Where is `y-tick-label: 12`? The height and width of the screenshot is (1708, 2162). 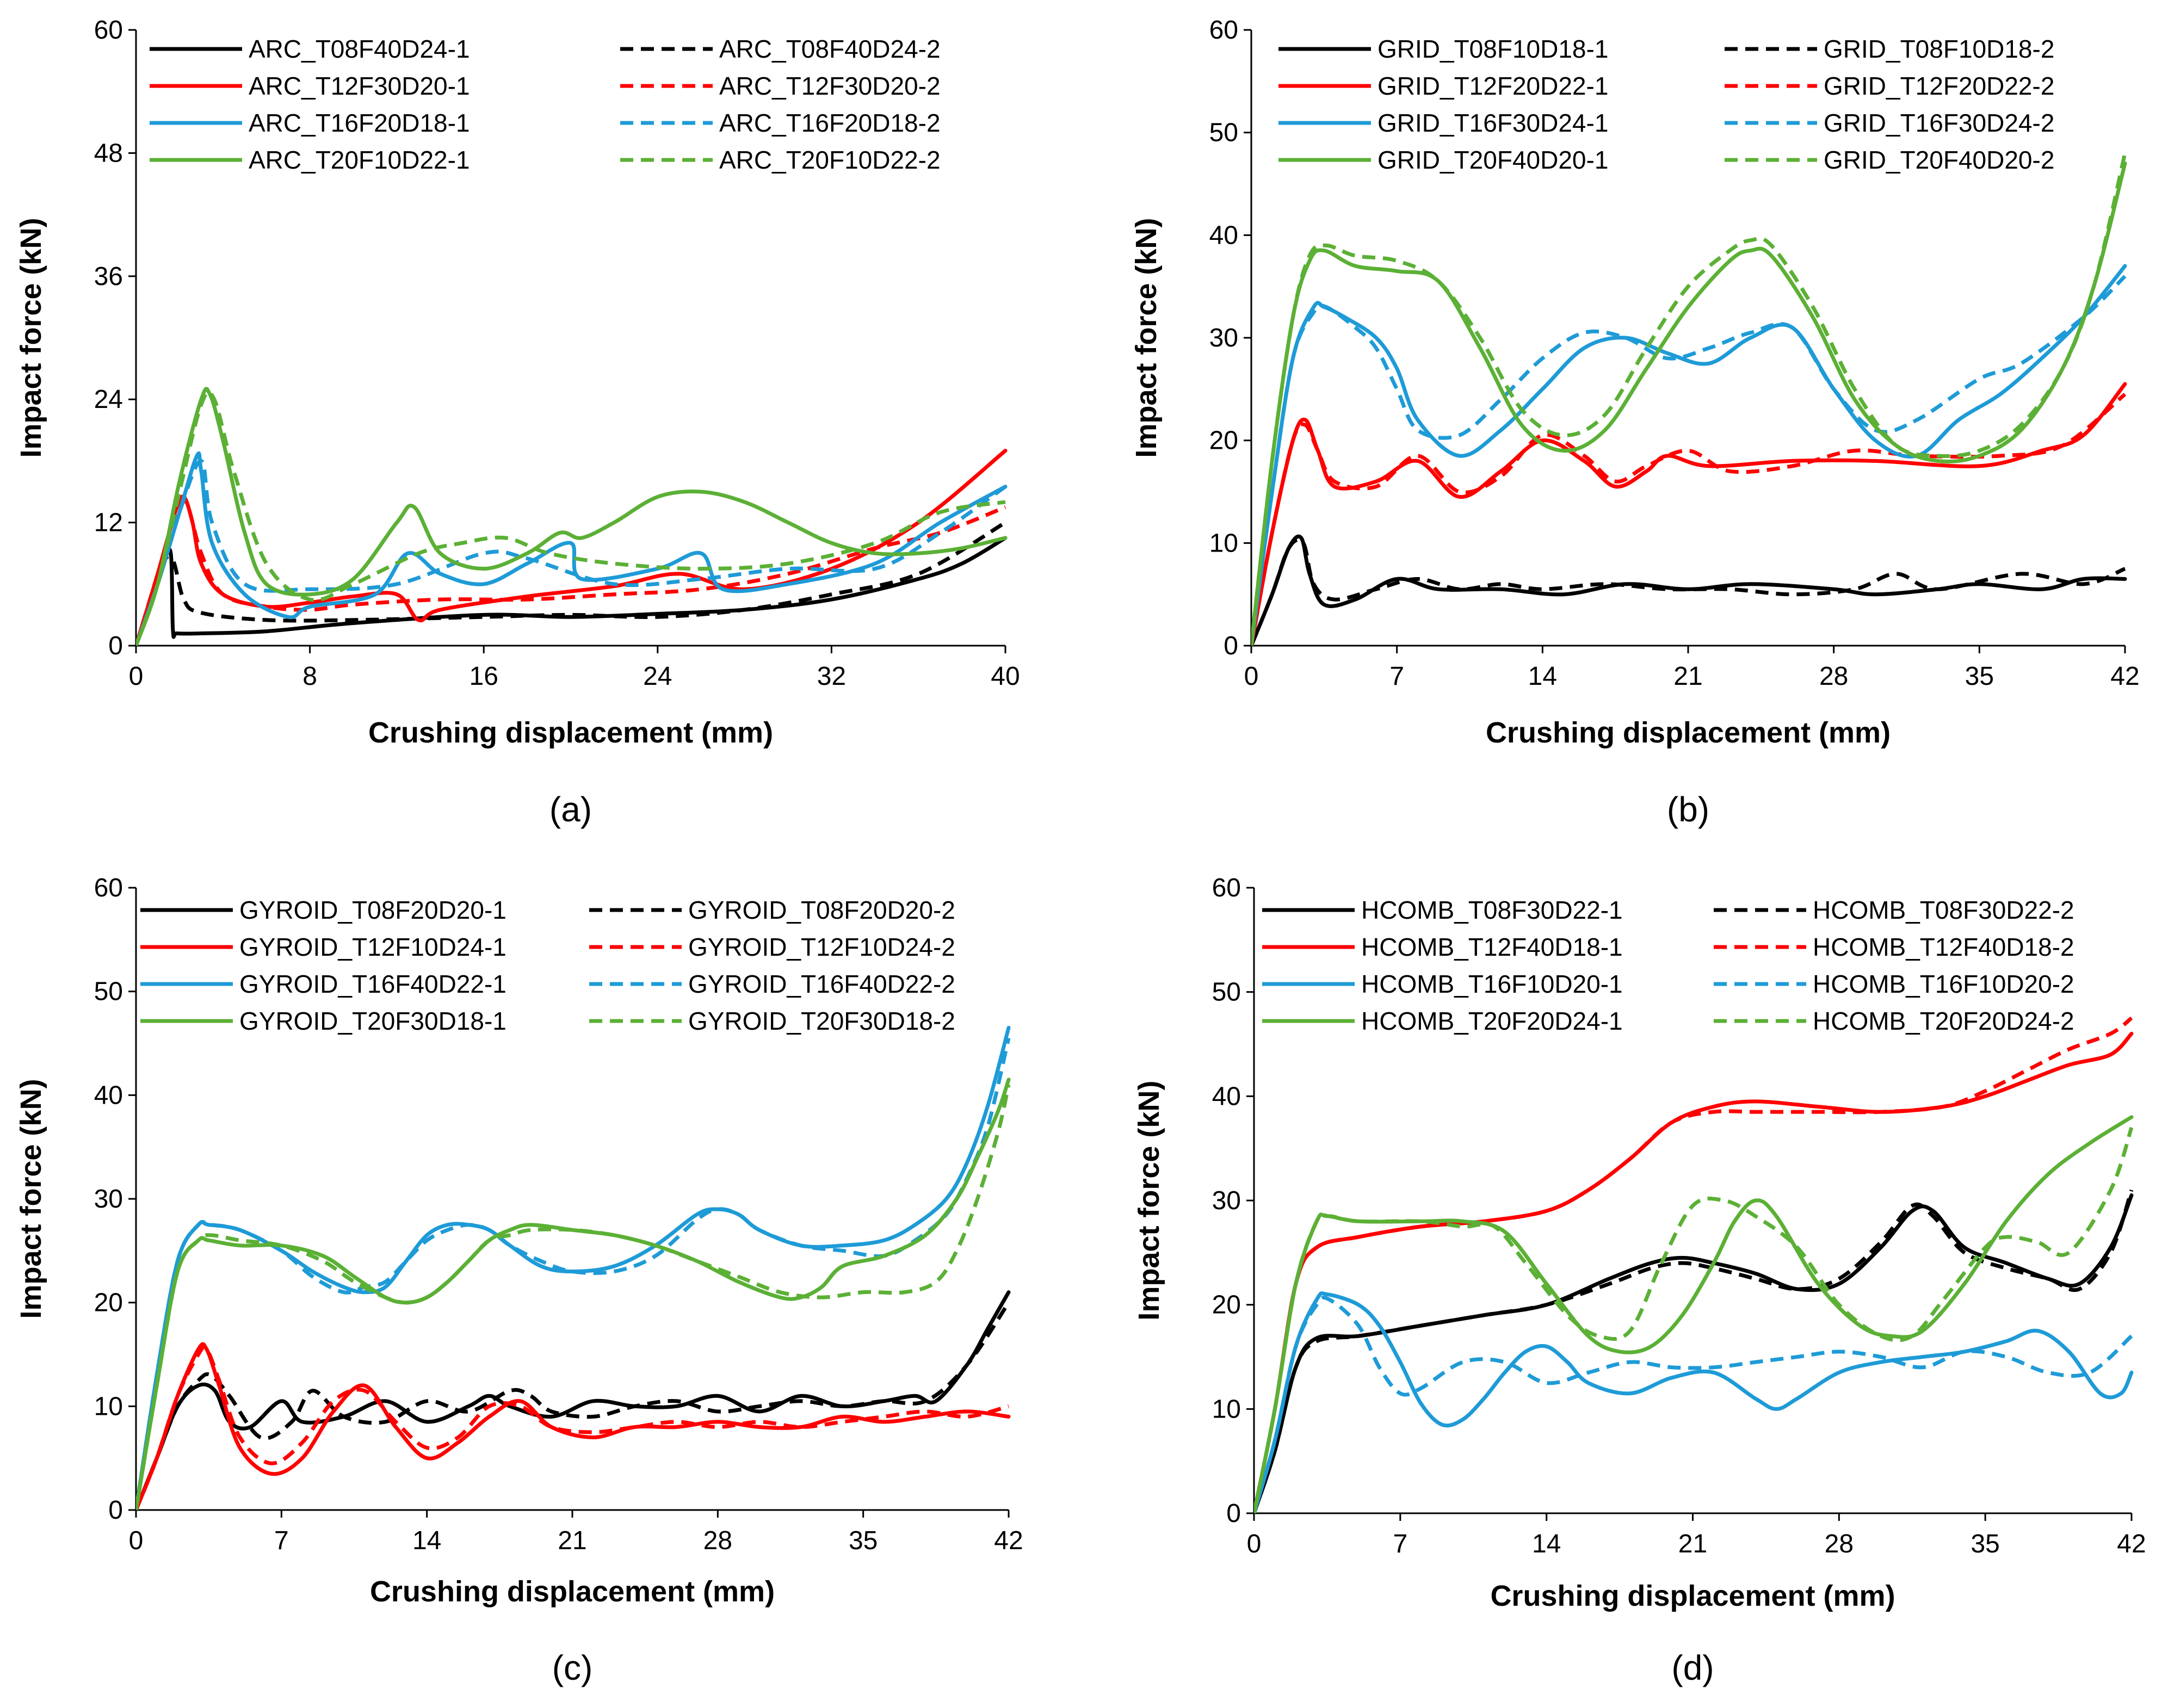
y-tick-label: 12 is located at coordinates (108, 523).